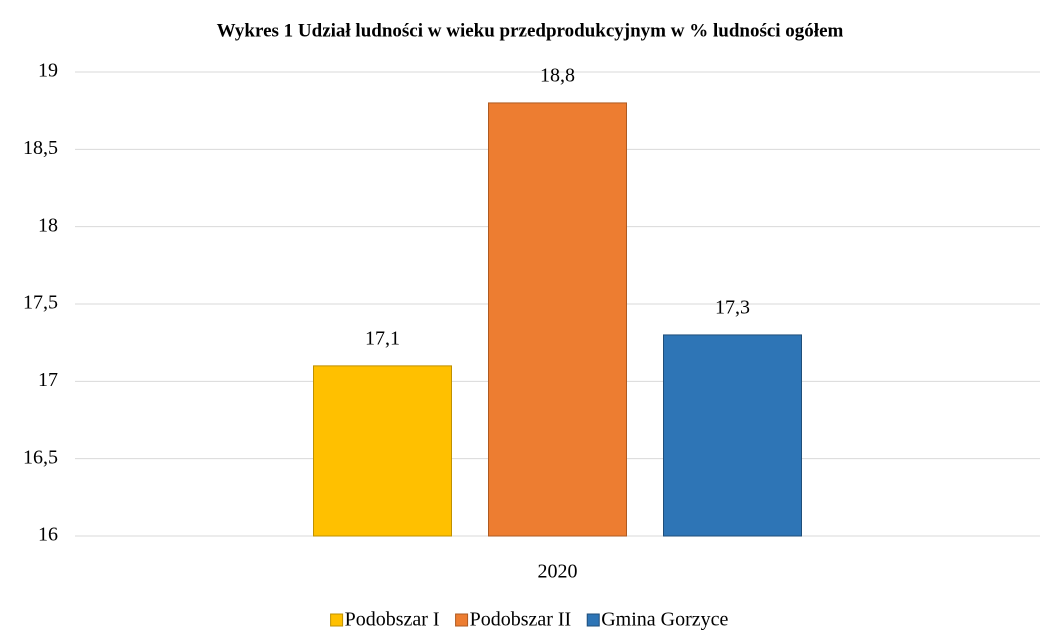 Image resolution: width=1059 pixels, height=632 pixels. Describe the element at coordinates (48, 225) in the screenshot. I see `y-tick-label: 18` at that location.